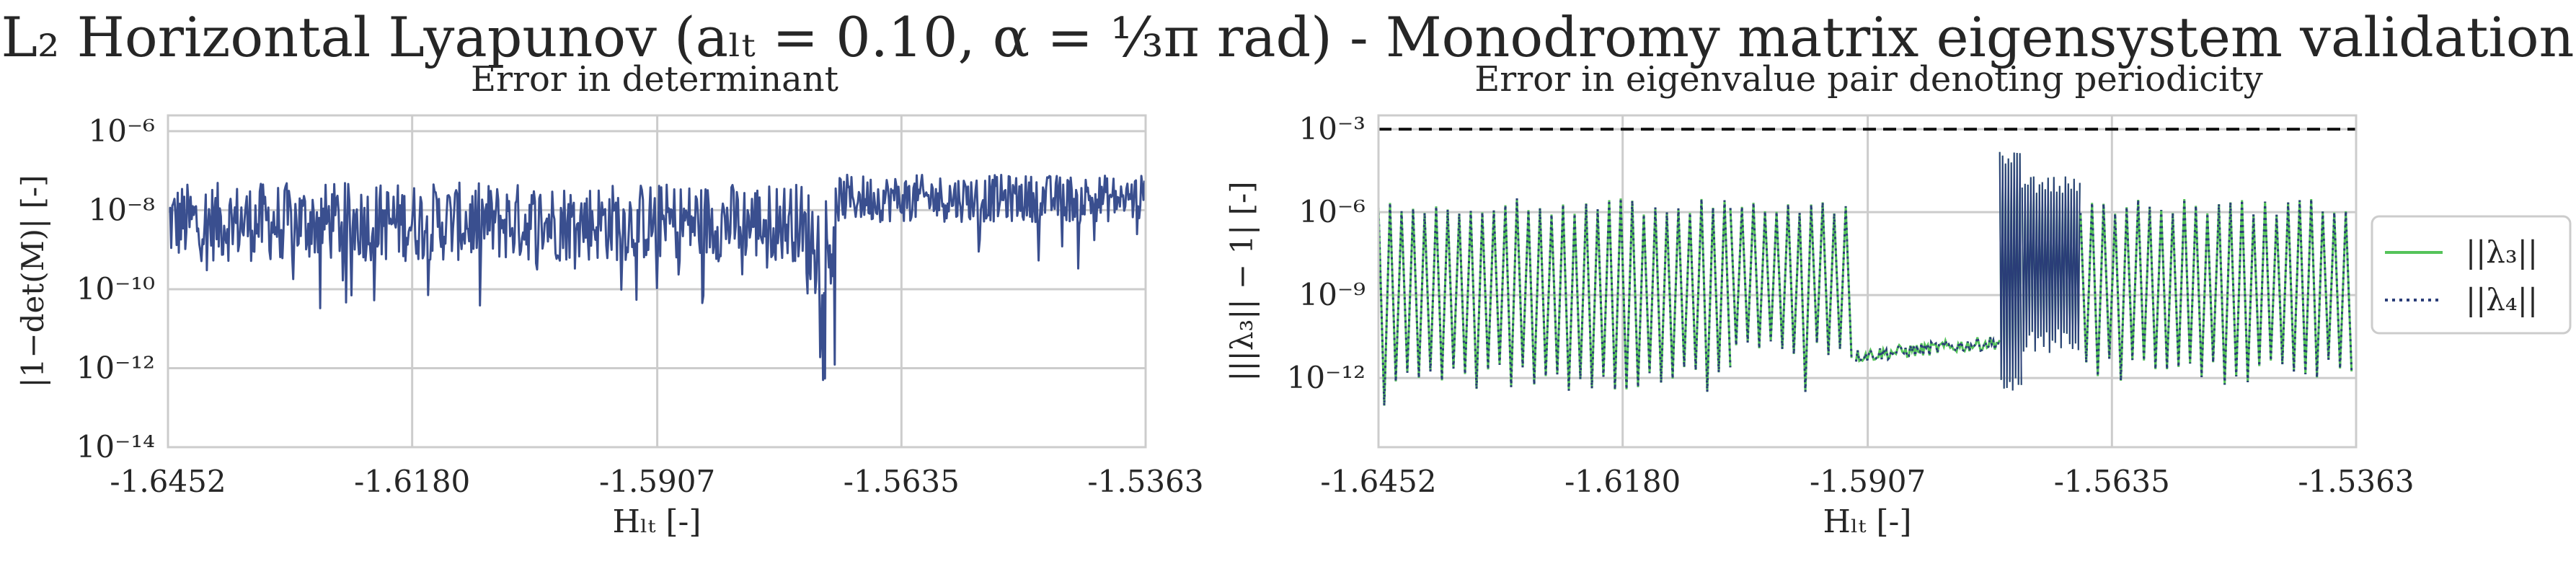 This screenshot has height=564, width=2576. I want to click on left-series-determinant-error, so click(656, 277).